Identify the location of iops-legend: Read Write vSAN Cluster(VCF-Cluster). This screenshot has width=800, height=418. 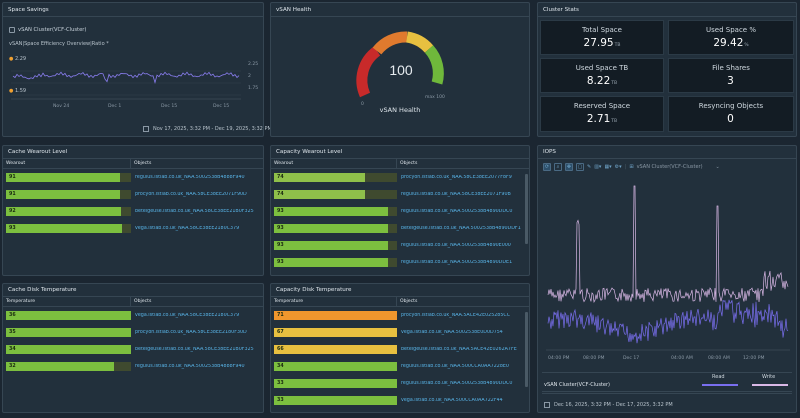
(667, 383).